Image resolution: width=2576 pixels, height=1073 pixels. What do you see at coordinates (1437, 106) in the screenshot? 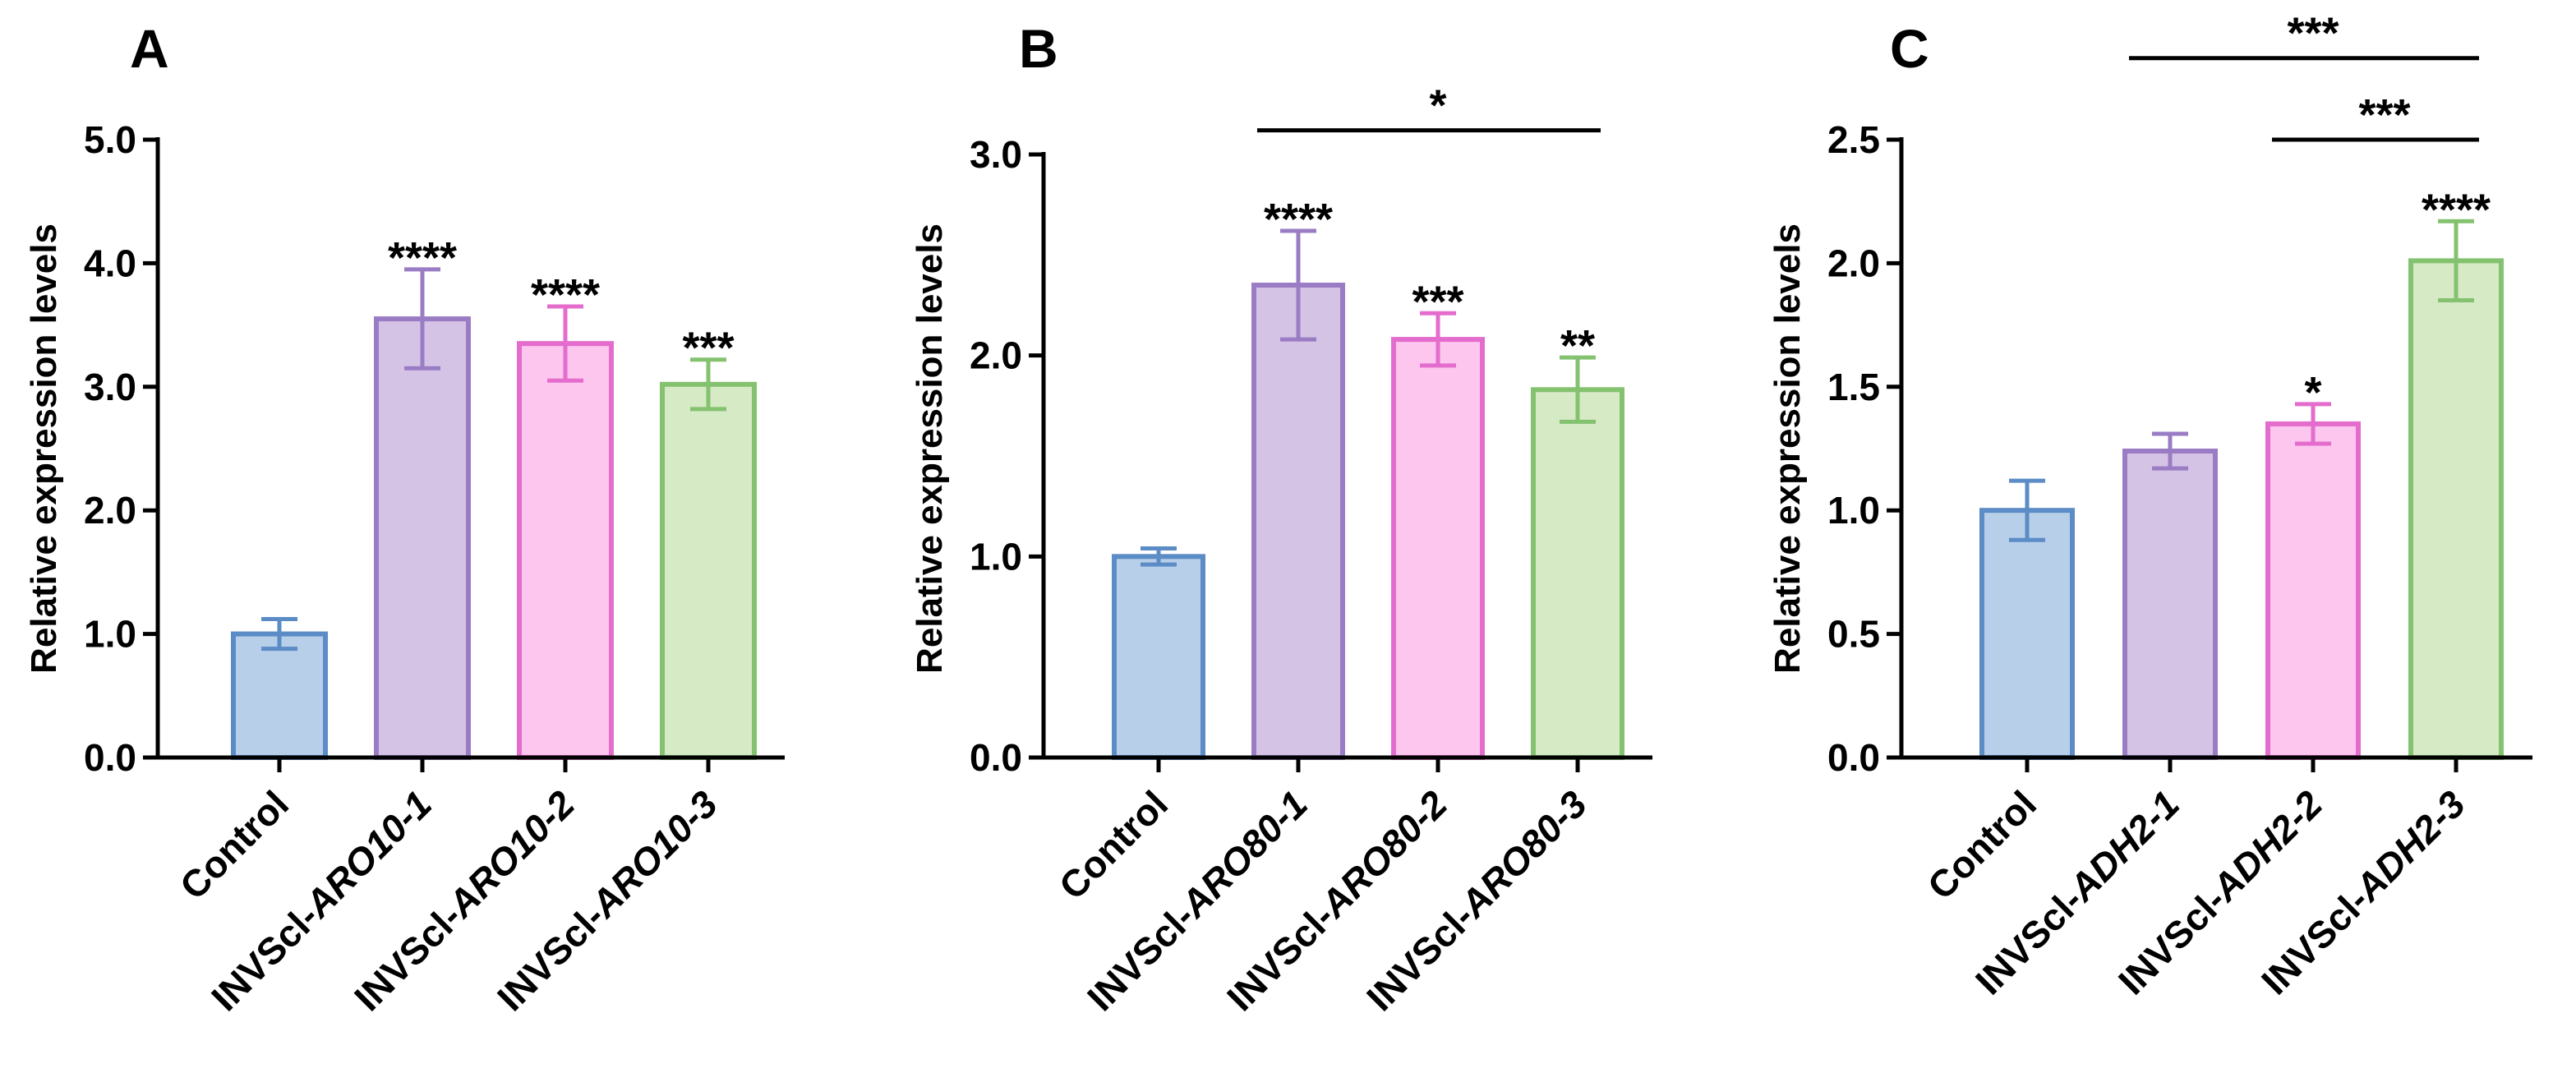
I see `comparison-label: *` at bounding box center [1437, 106].